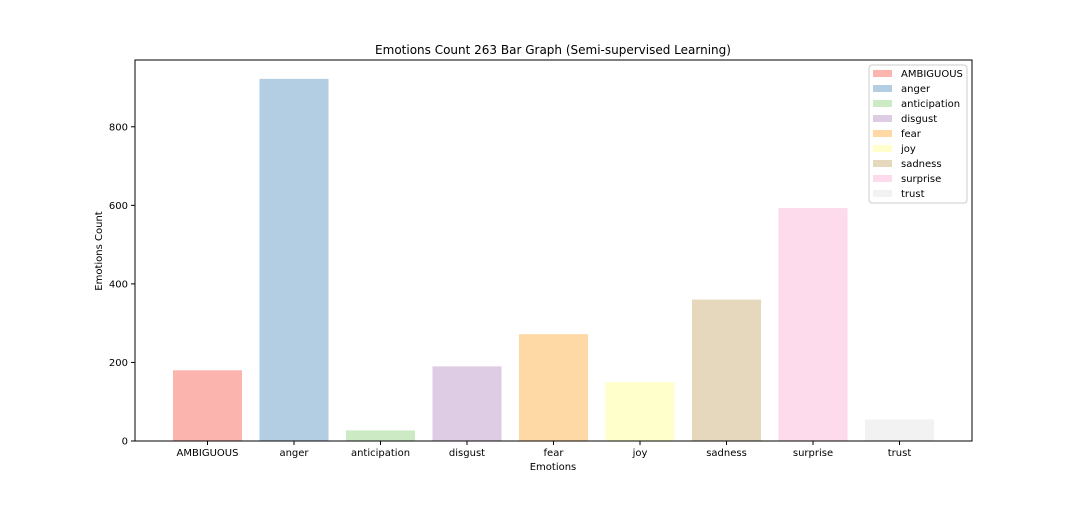 This screenshot has height=508, width=1080. What do you see at coordinates (118, 284) in the screenshot?
I see `y-tick-label: 400` at bounding box center [118, 284].